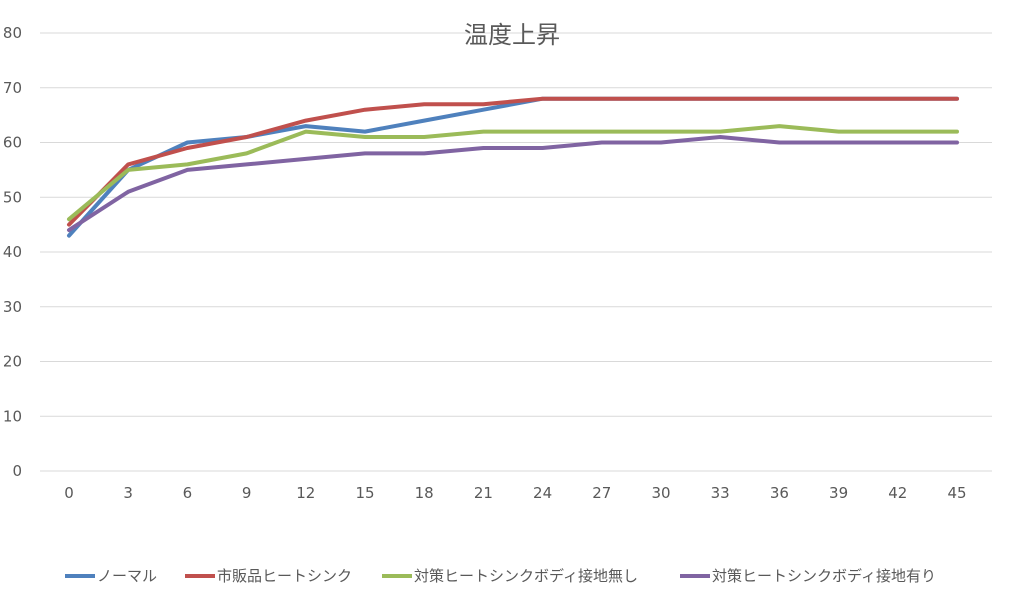 This screenshot has height=602, width=1024. Describe the element at coordinates (12, 416) in the screenshot. I see `y-tick-label: 10` at that location.